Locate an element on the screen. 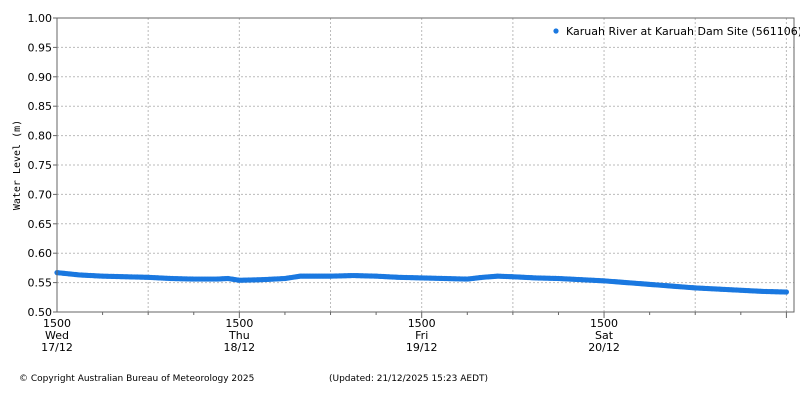 The height and width of the screenshot is (400, 800). series-points is located at coordinates (422, 282).